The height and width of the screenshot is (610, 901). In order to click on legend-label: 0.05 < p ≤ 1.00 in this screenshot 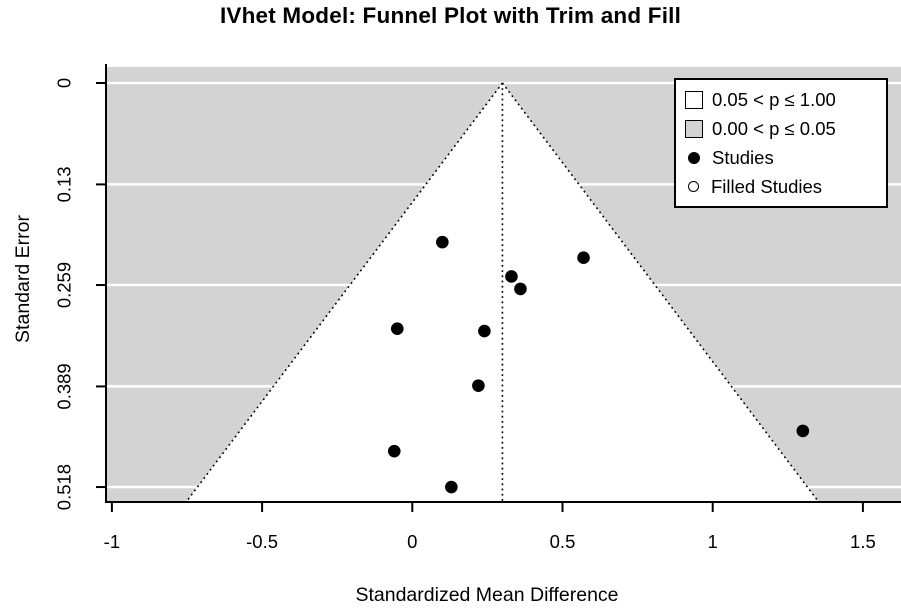, I will do `click(774, 99)`.